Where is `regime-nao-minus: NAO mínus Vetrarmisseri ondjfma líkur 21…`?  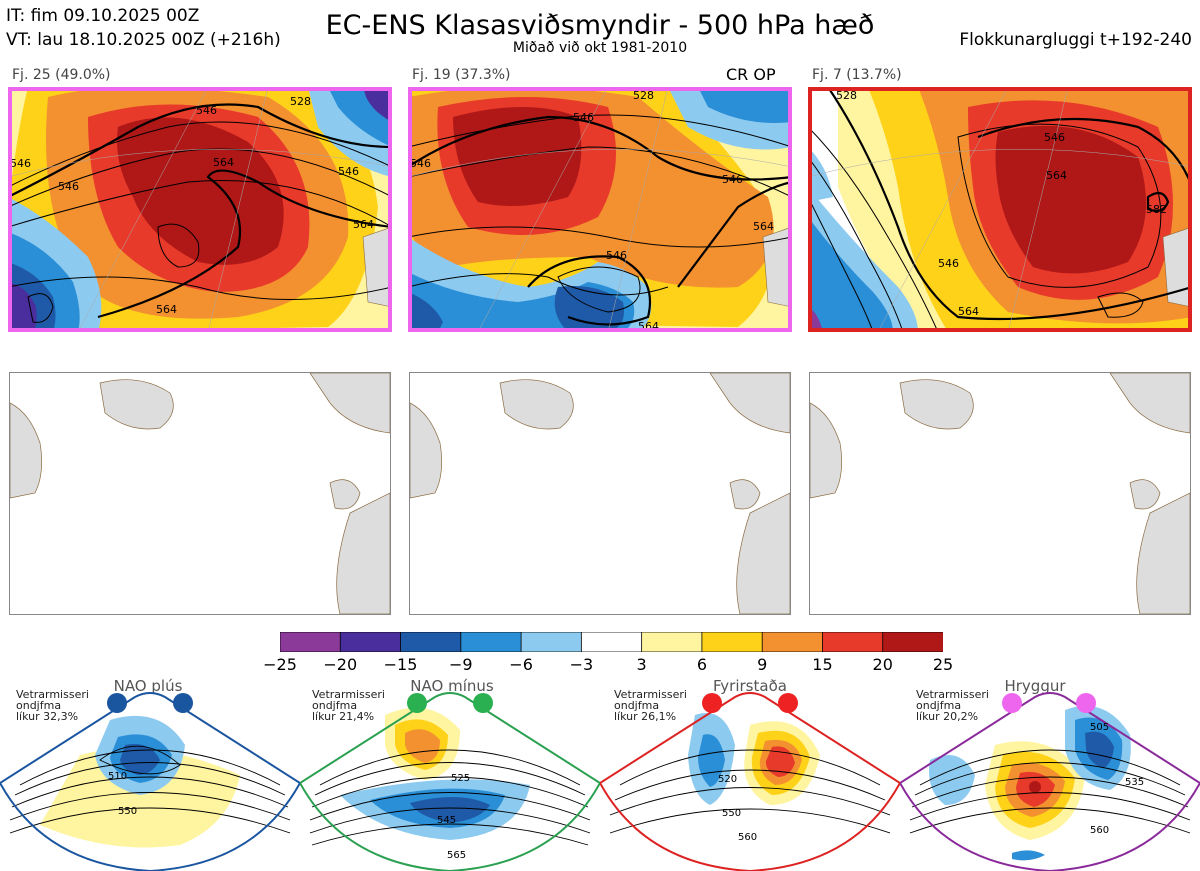 regime-nao-minus: NAO mínus Vetrarmisseri ondjfma líkur 21… is located at coordinates (450, 773).